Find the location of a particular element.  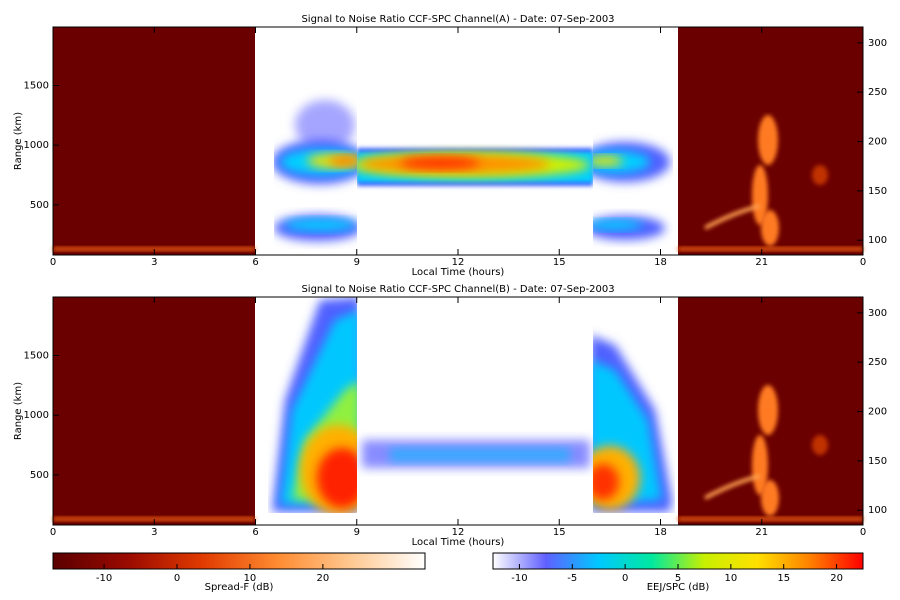

colorbar-tick-label: 15 is located at coordinates (783, 578).